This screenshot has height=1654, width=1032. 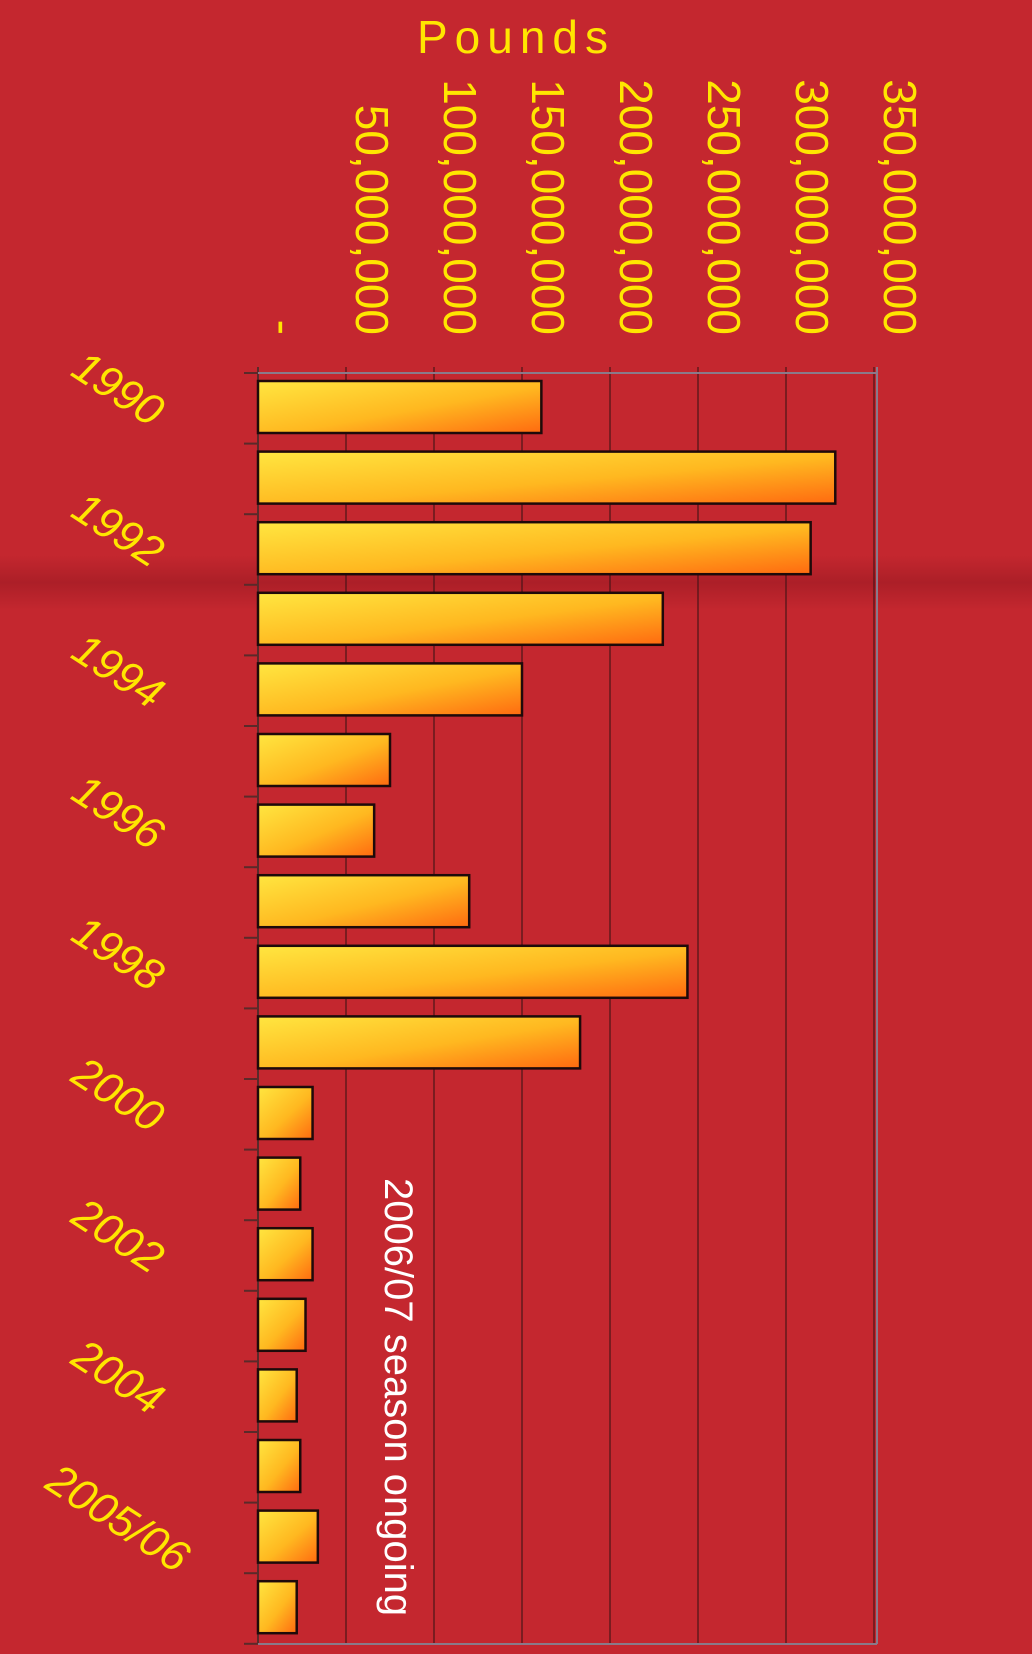 What do you see at coordinates (118, 1094) in the screenshot?
I see `category-label: 2000` at bounding box center [118, 1094].